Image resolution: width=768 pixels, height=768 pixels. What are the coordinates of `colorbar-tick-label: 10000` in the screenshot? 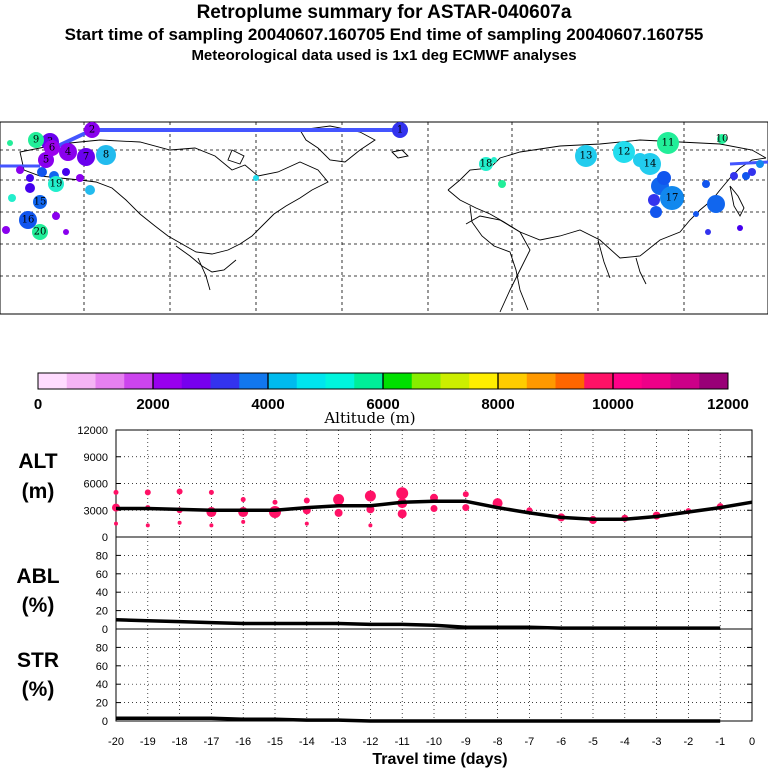 It's located at (613, 404).